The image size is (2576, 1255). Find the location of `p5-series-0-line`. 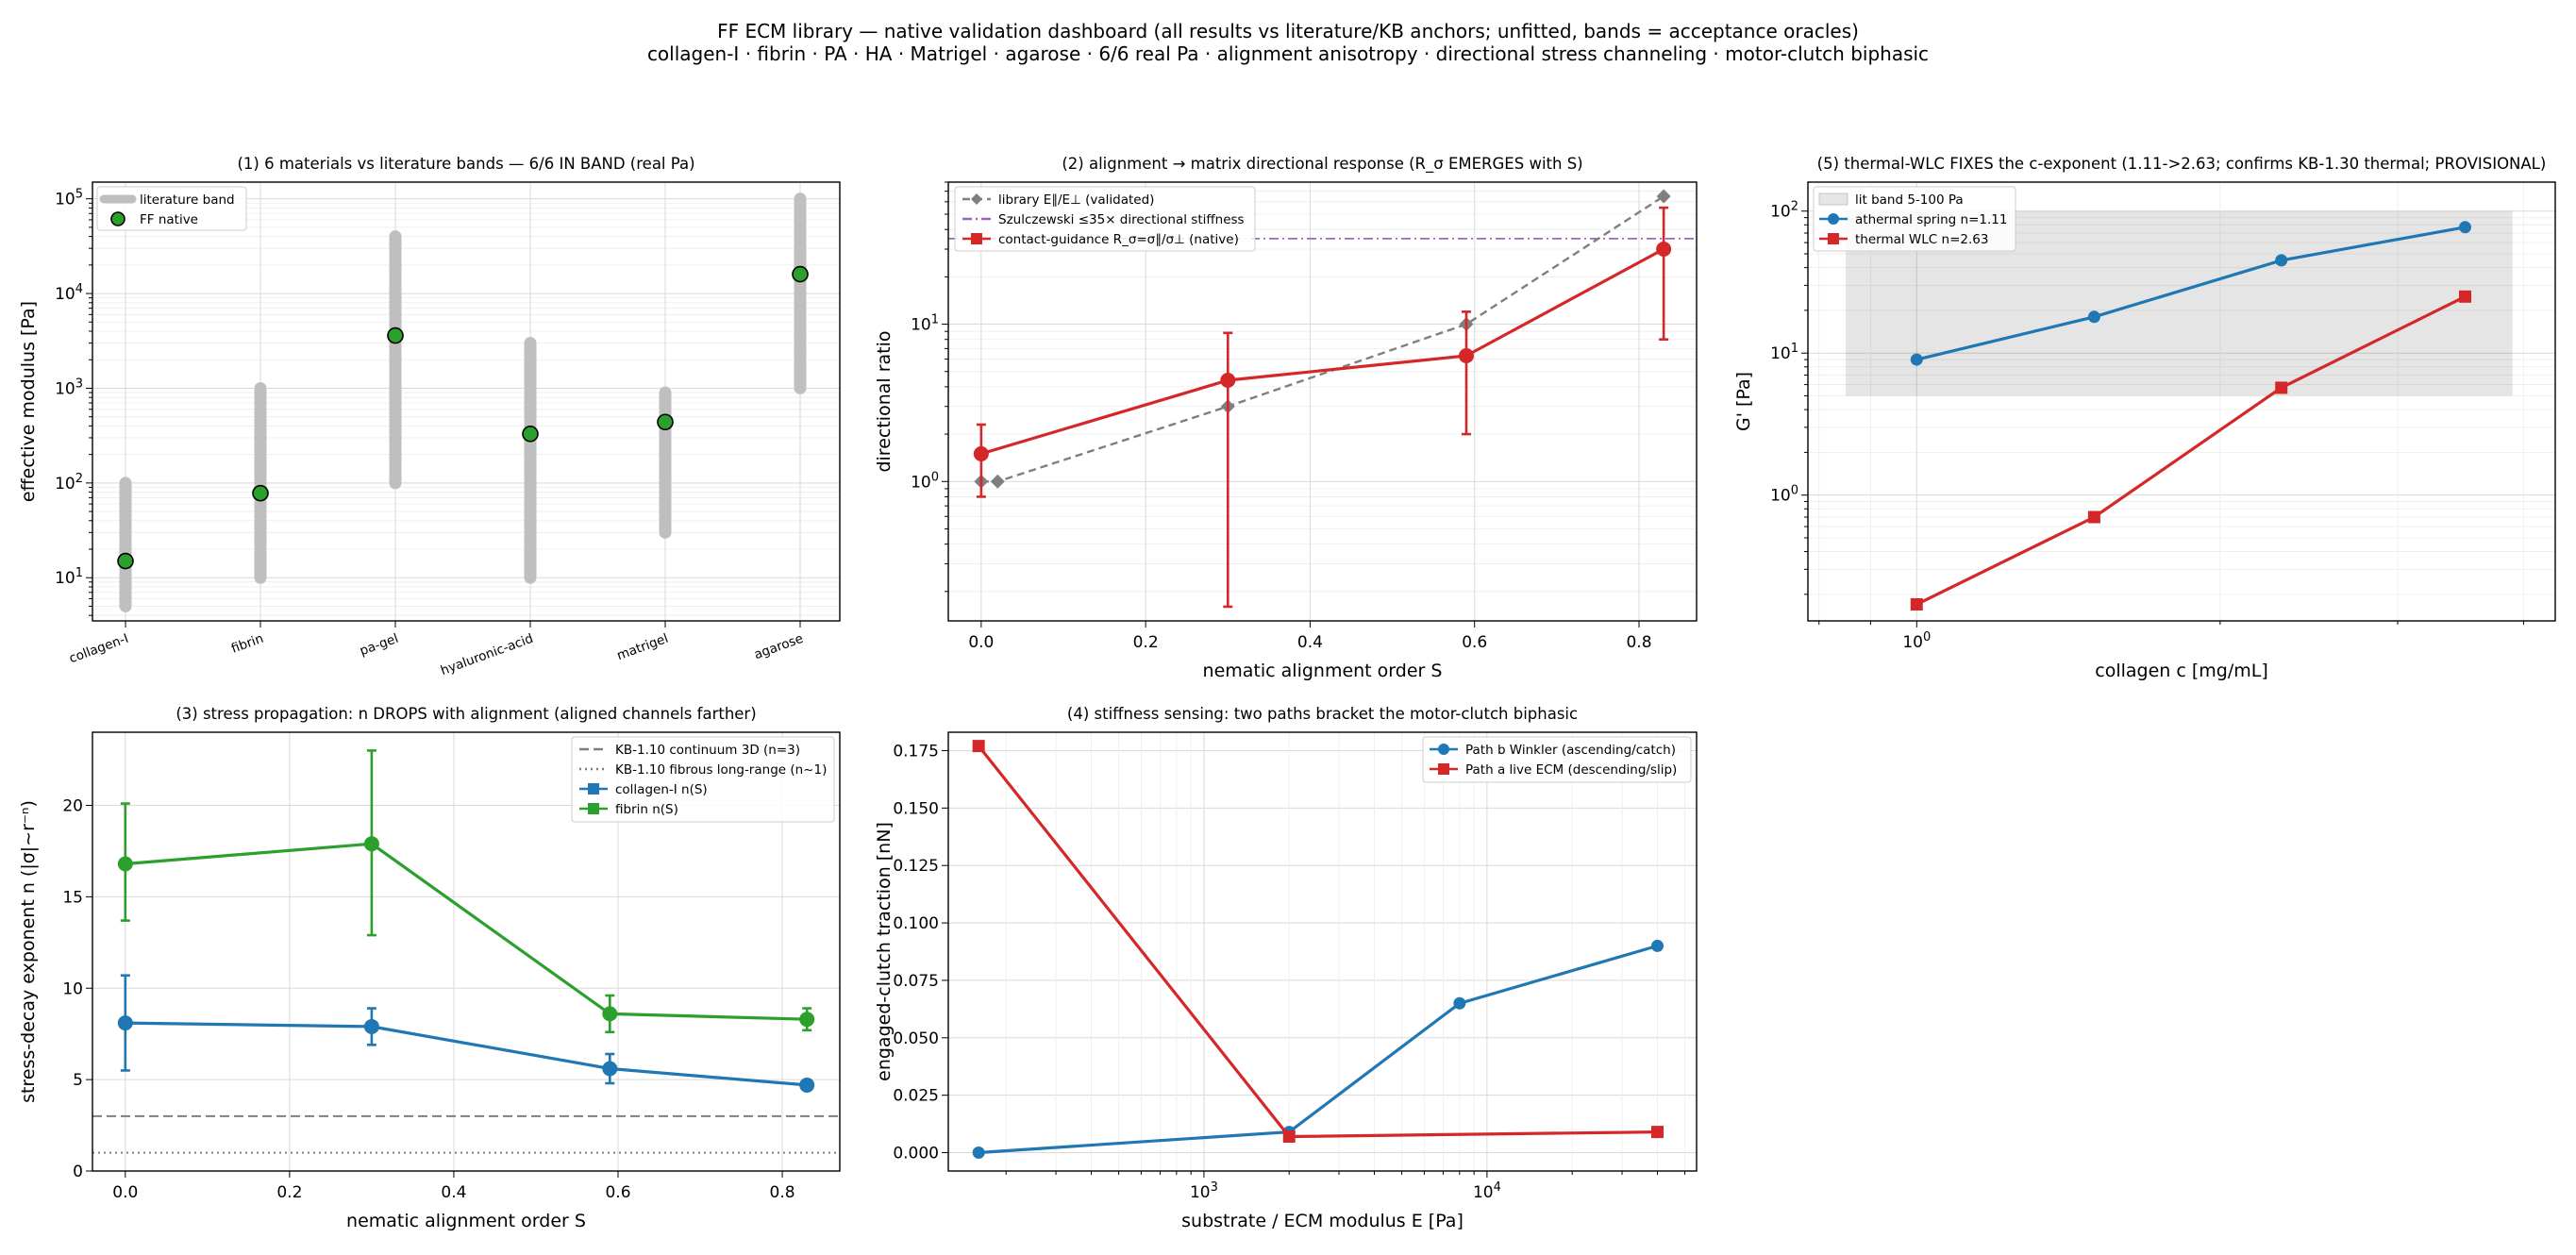

p5-series-0-line is located at coordinates (2190, 293).